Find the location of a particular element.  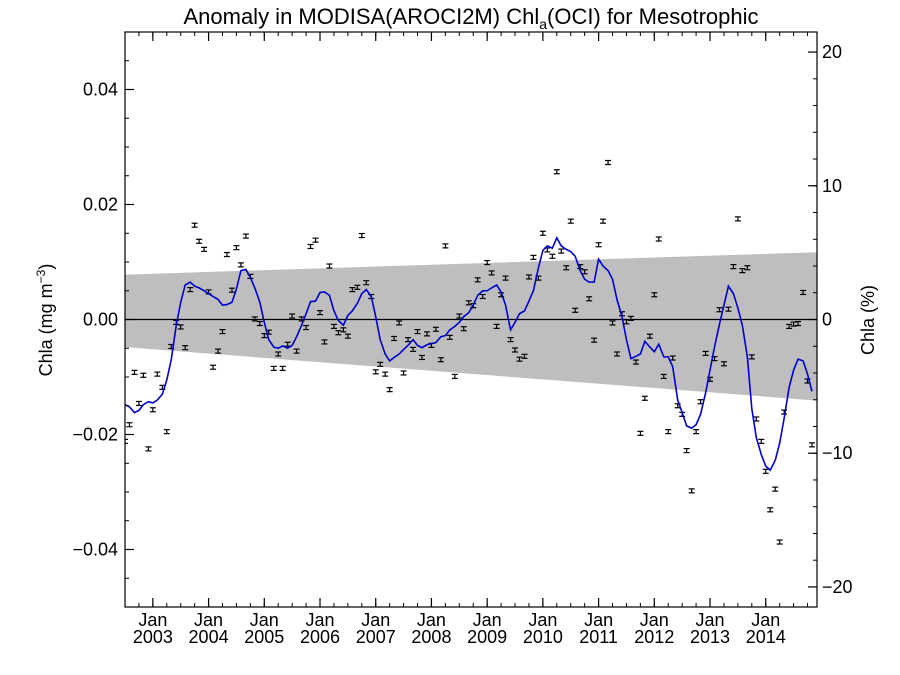

y-tick-label: 0.02 is located at coordinates (100, 205).